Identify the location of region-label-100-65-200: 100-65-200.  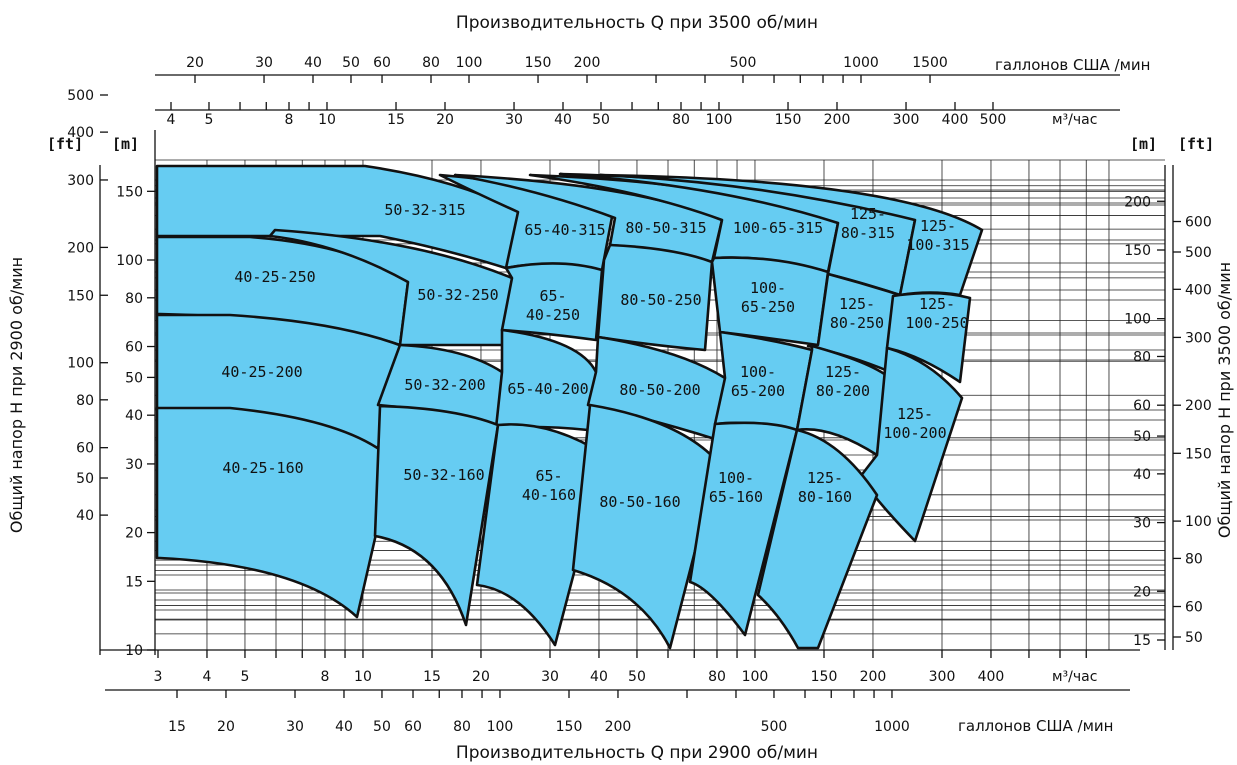
(758, 381).